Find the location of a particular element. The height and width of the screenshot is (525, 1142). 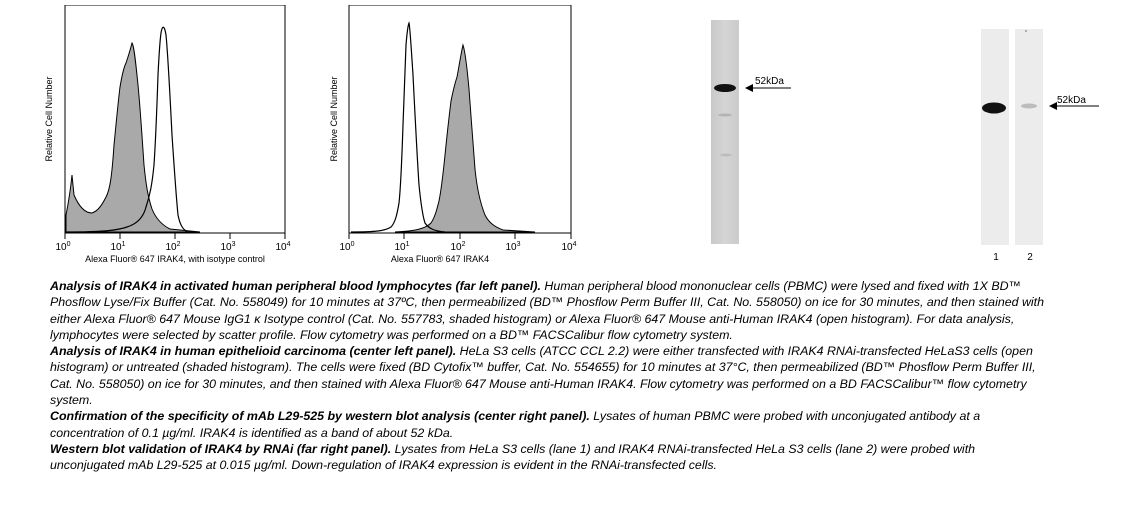

blot-band-52kda is located at coordinates (725, 88).